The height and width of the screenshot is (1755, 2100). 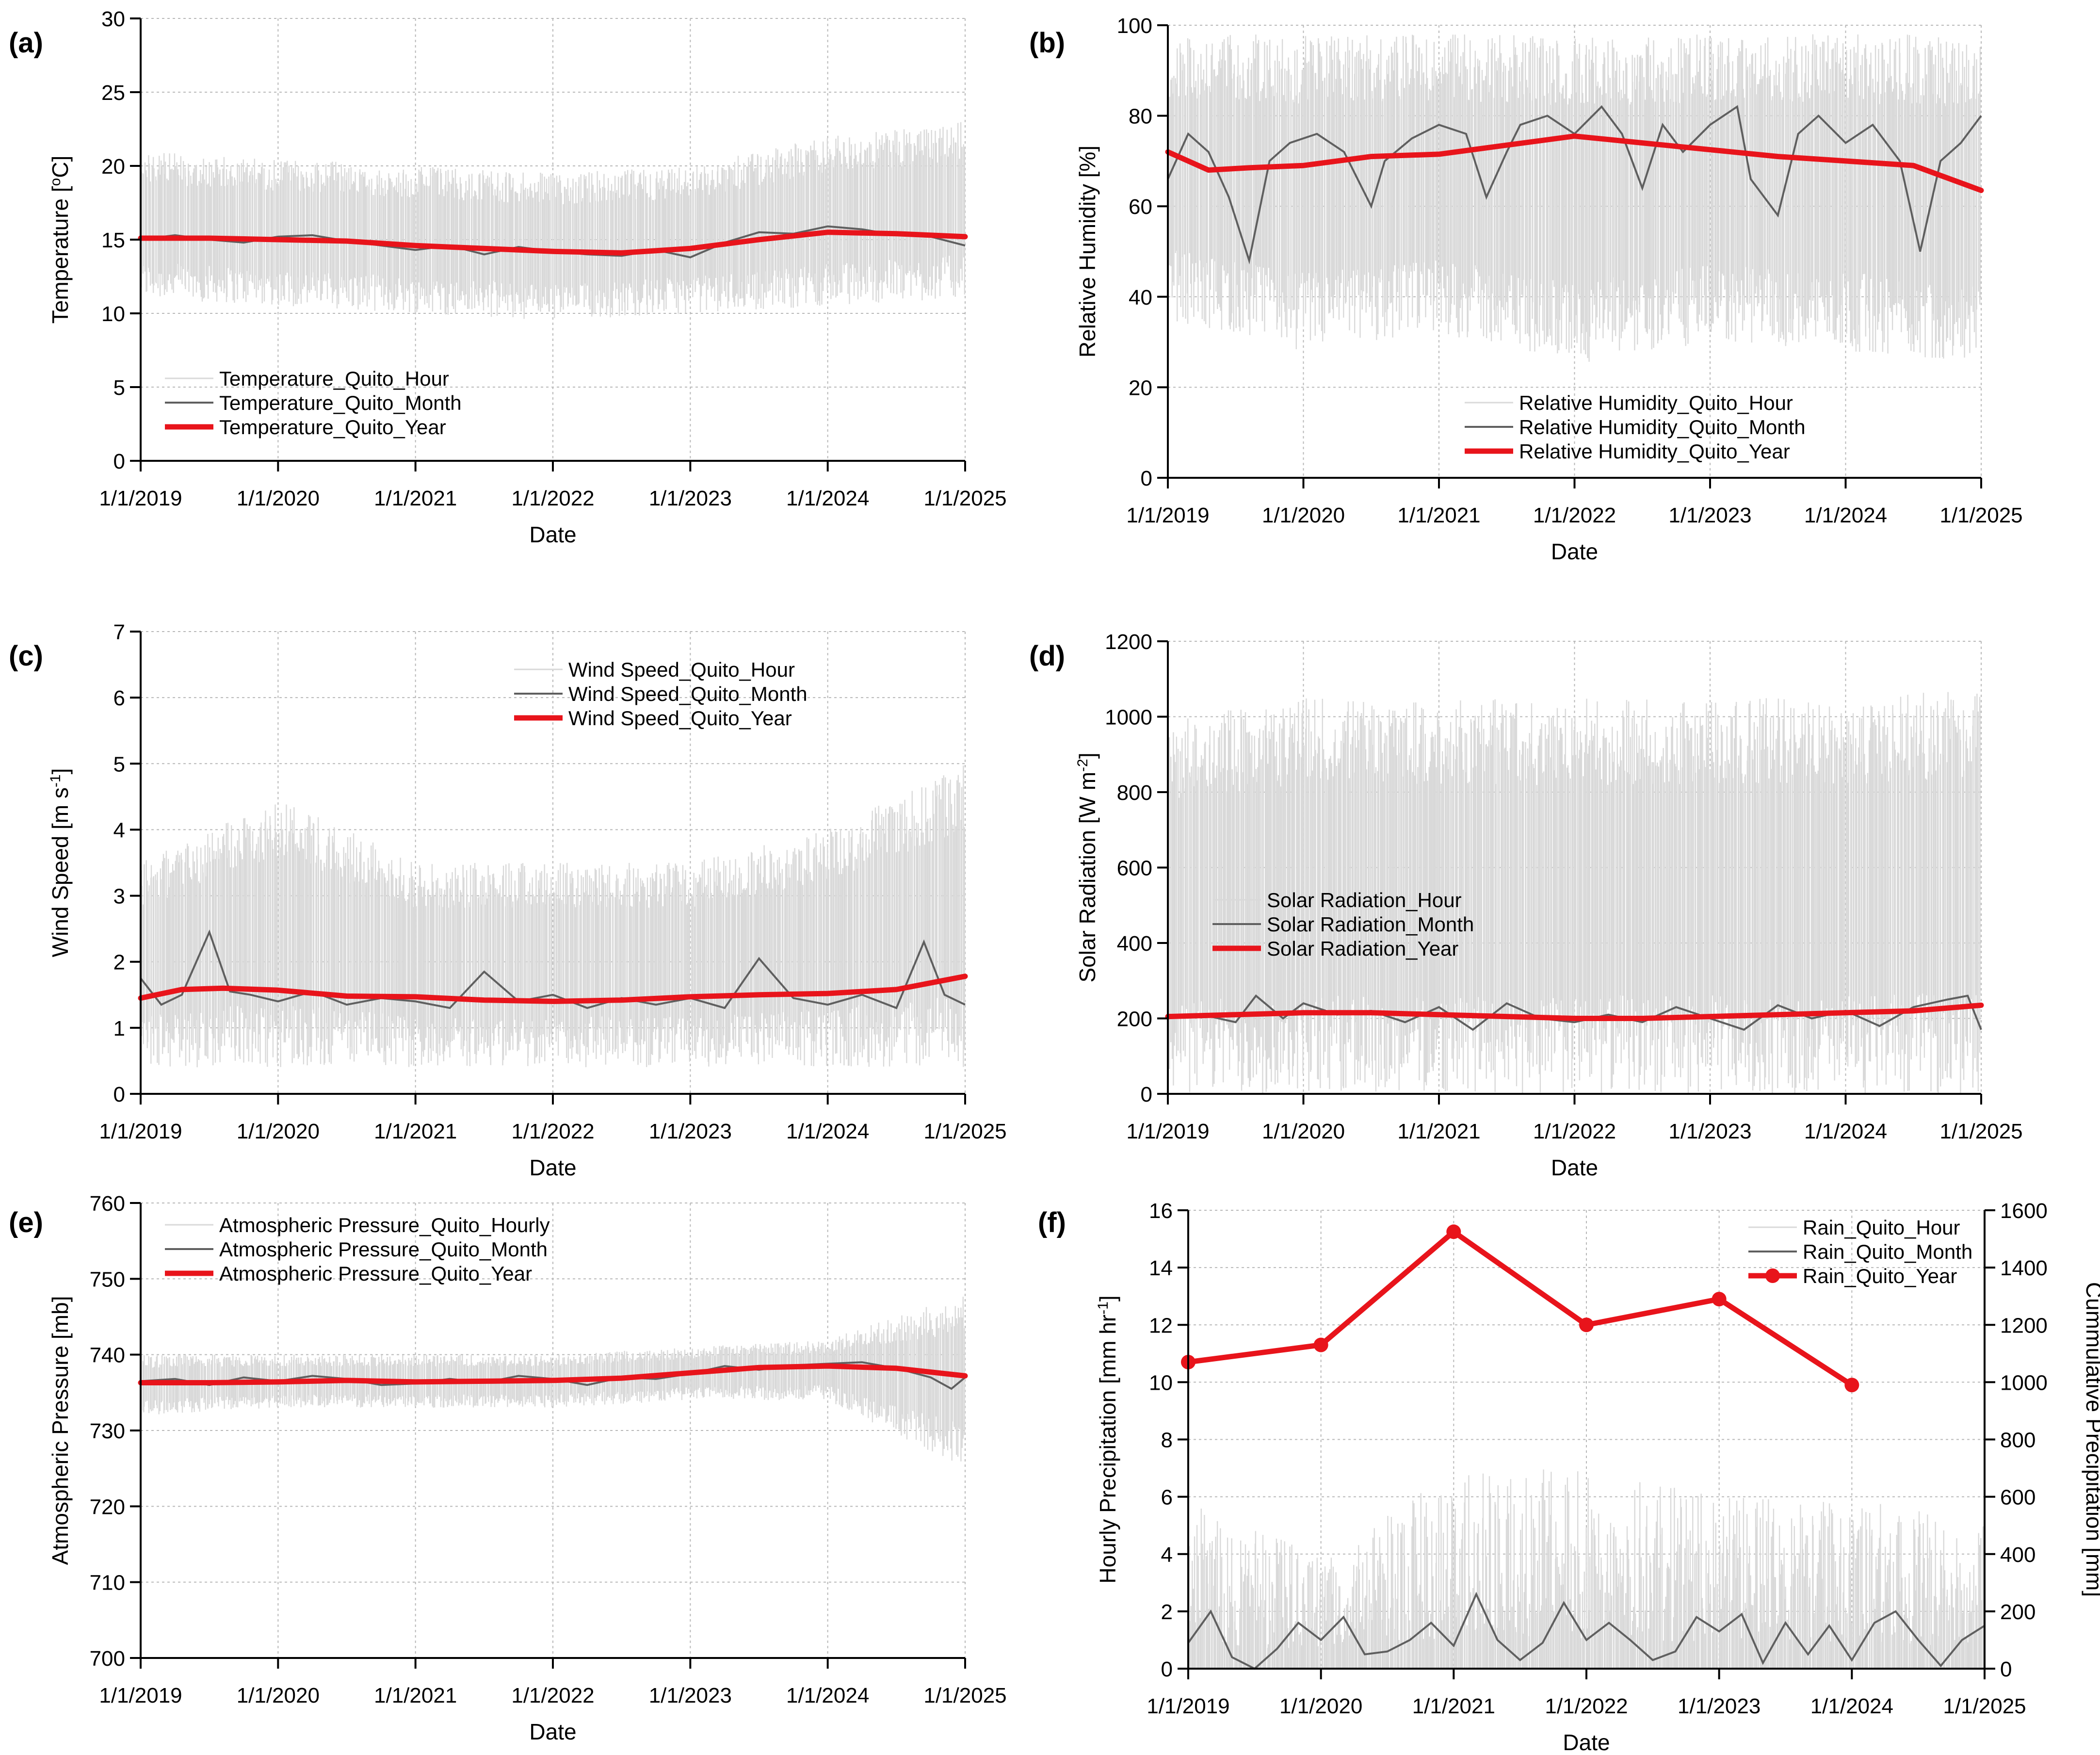 What do you see at coordinates (2017, 1440) in the screenshot?
I see `y2-tick-label: 800` at bounding box center [2017, 1440].